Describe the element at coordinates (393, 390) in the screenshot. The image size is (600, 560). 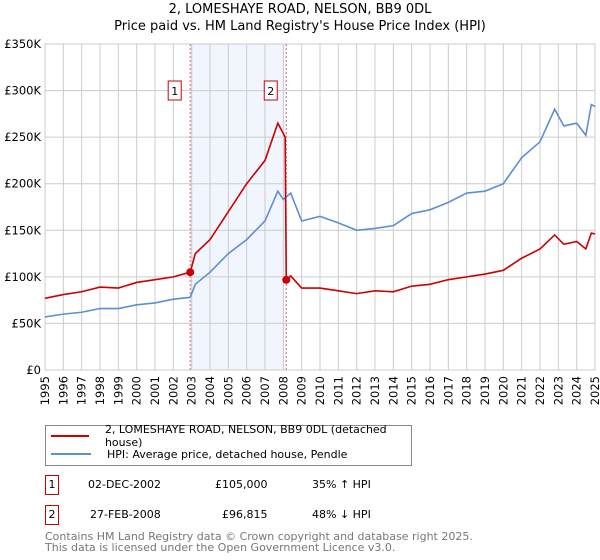
I see `x-tick-label: 2014` at that location.